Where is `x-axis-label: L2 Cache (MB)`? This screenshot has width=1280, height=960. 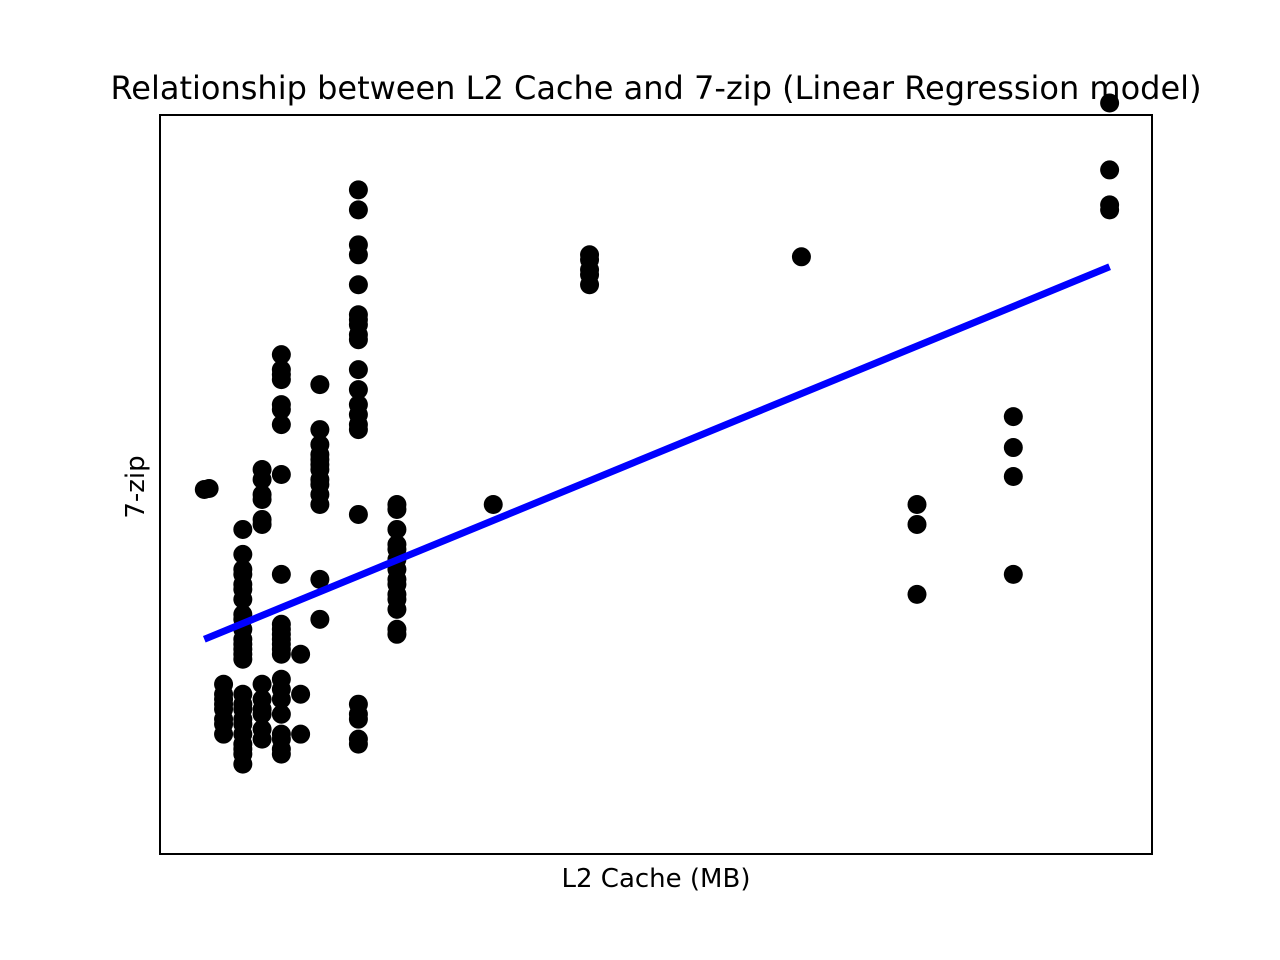
x-axis-label: L2 Cache (MB) is located at coordinates (656, 879).